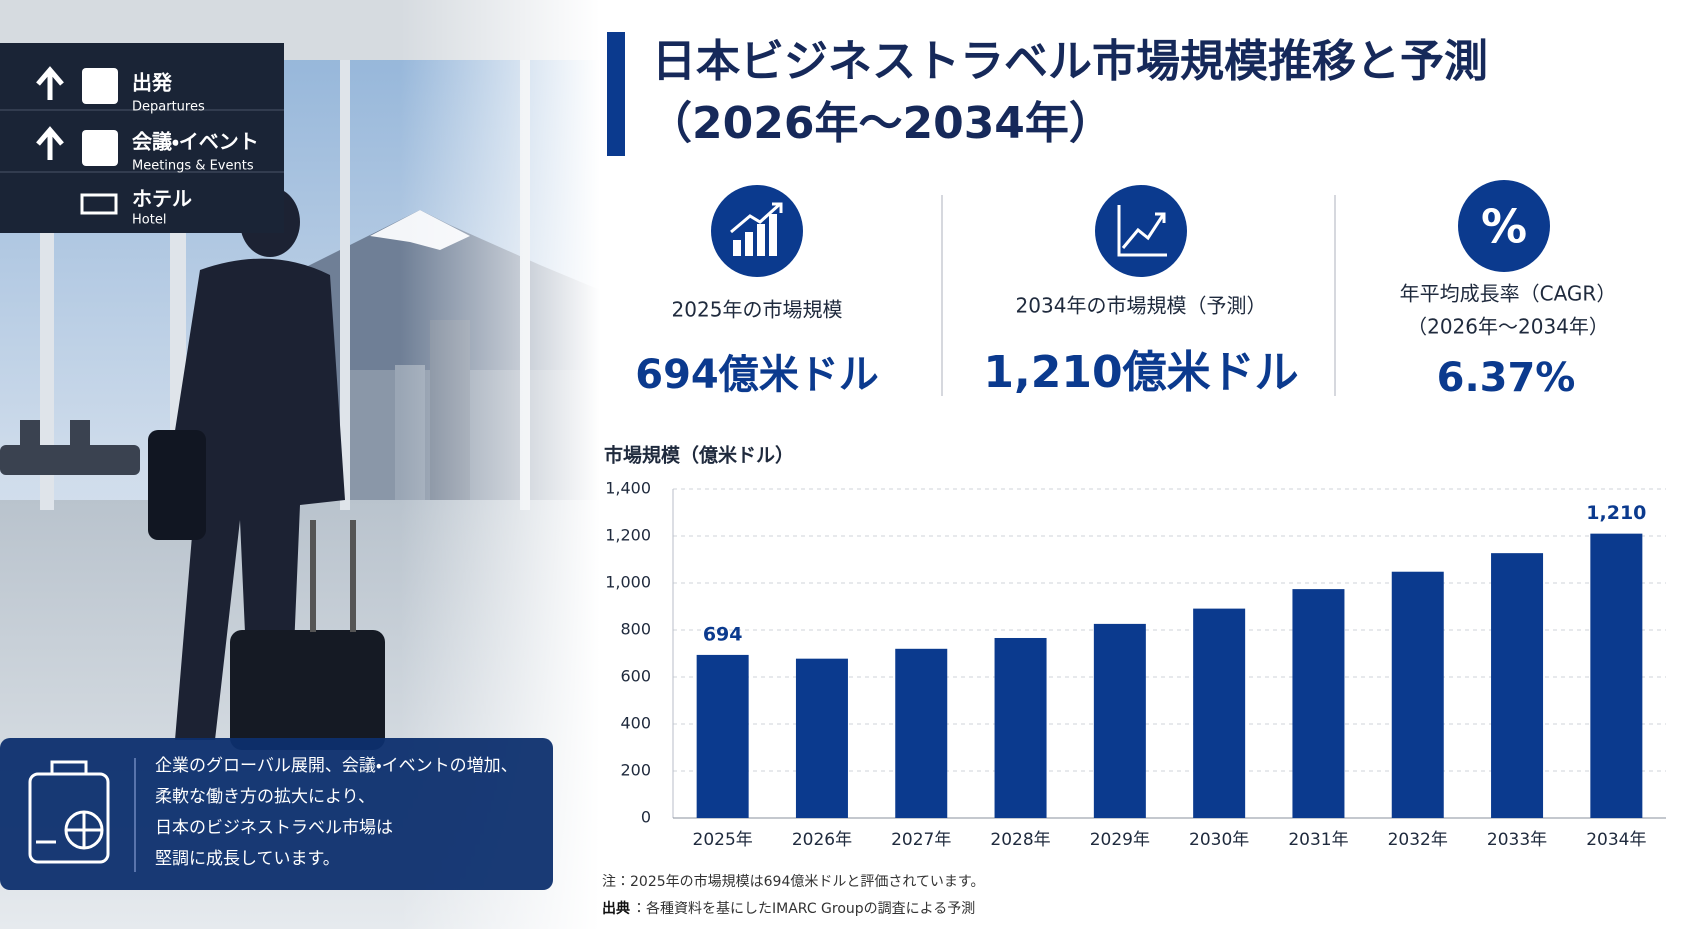 This screenshot has height=929, width=1692. What do you see at coordinates (921, 840) in the screenshot?
I see `x-tick-label: 2027年` at bounding box center [921, 840].